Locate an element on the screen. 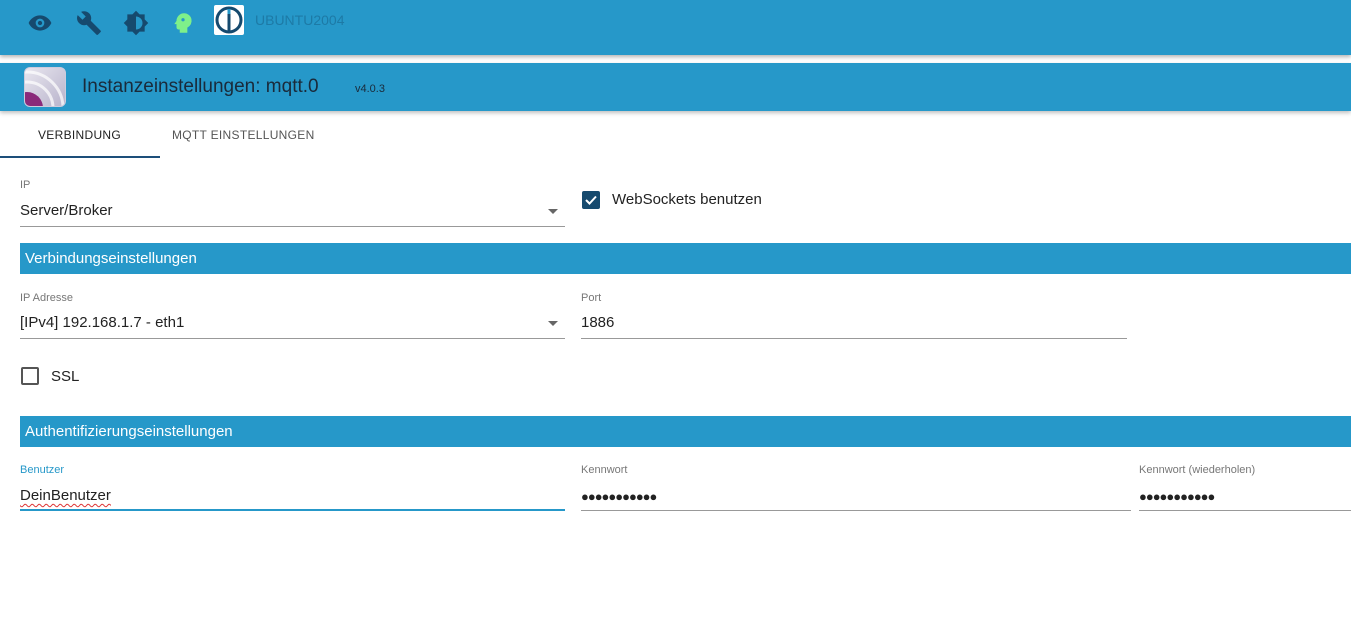  password-label: Kennwort is located at coordinates (604, 470).